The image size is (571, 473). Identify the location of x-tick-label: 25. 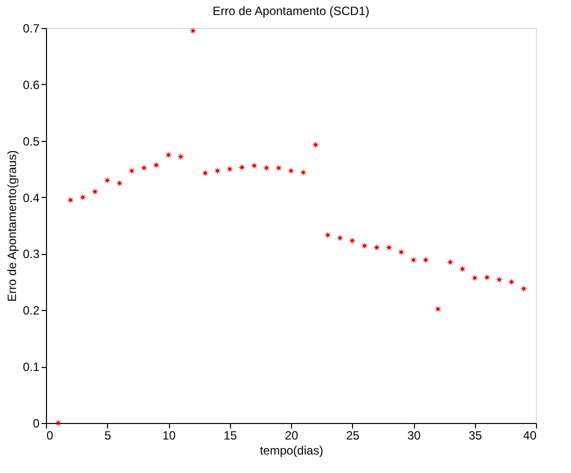
(353, 435).